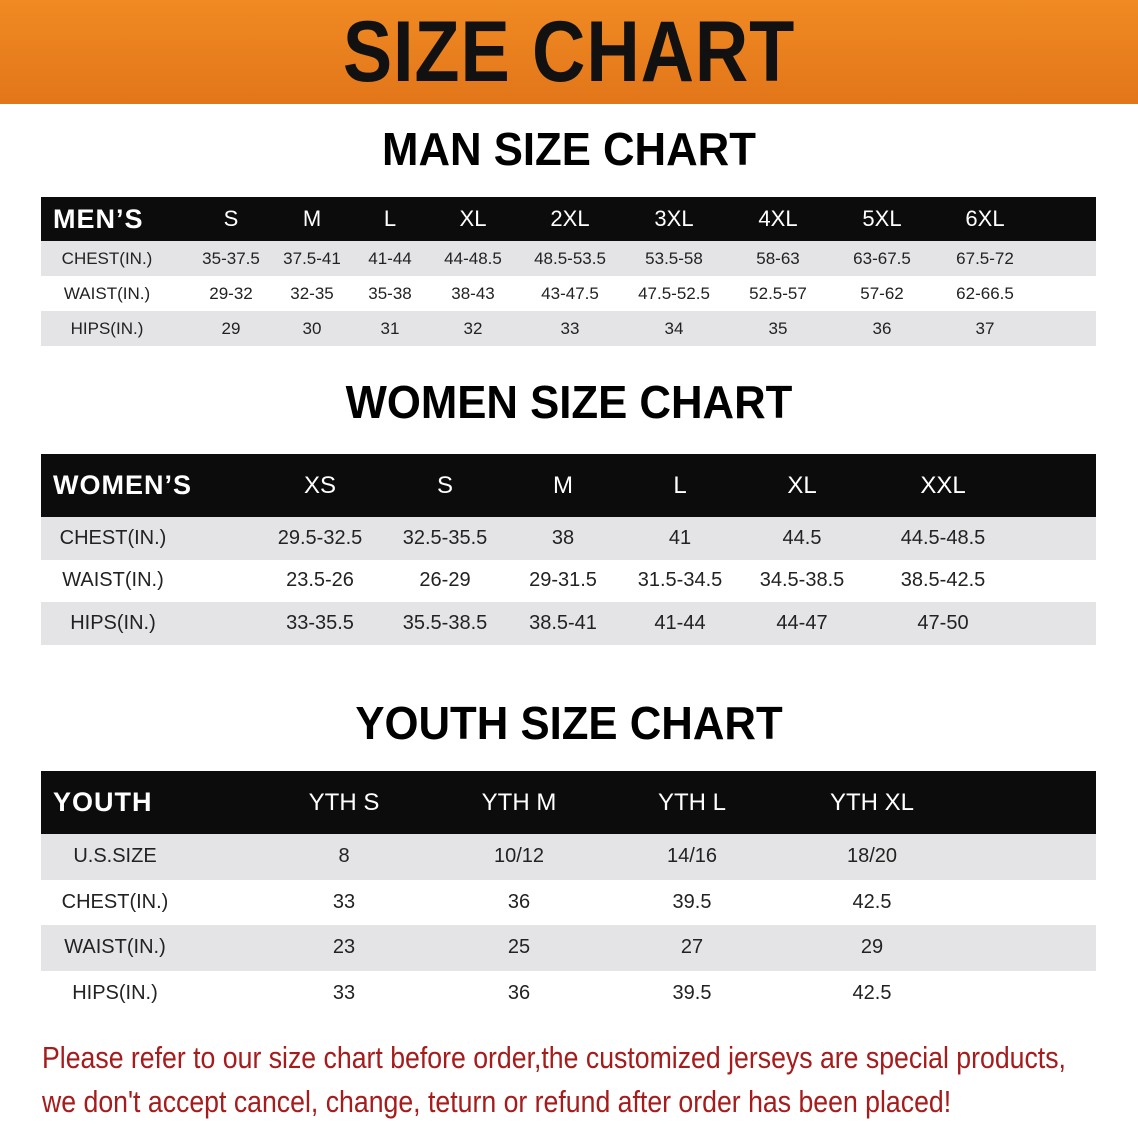 This screenshot has height=1132, width=1138. What do you see at coordinates (320, 537) in the screenshot?
I see `measurement-value: 29.5-32.5` at bounding box center [320, 537].